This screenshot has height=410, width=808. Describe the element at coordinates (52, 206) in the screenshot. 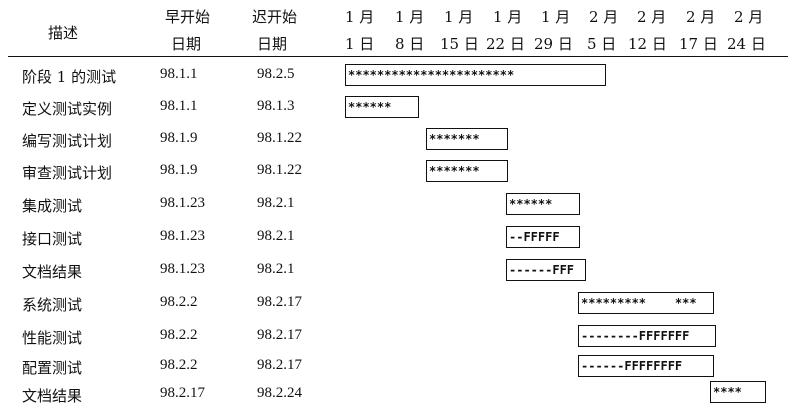

I see `row-5-desc: 集成测试` at that location.